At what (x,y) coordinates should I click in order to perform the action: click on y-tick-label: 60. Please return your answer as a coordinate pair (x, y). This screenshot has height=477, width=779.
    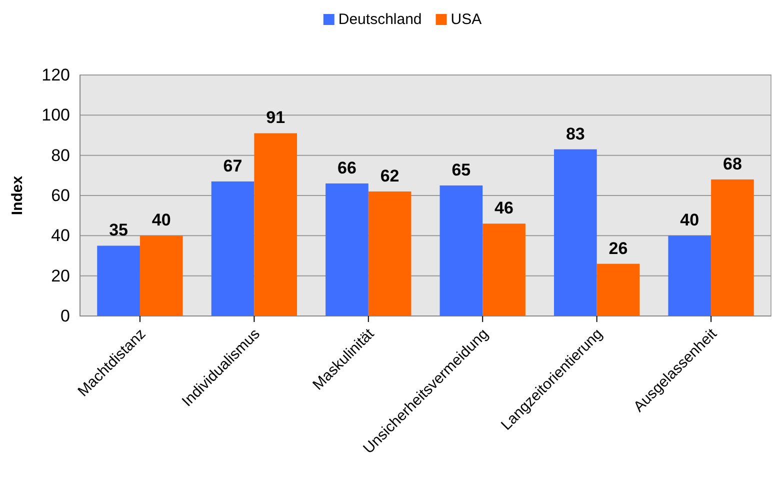
    Looking at the image, I should click on (60, 195).